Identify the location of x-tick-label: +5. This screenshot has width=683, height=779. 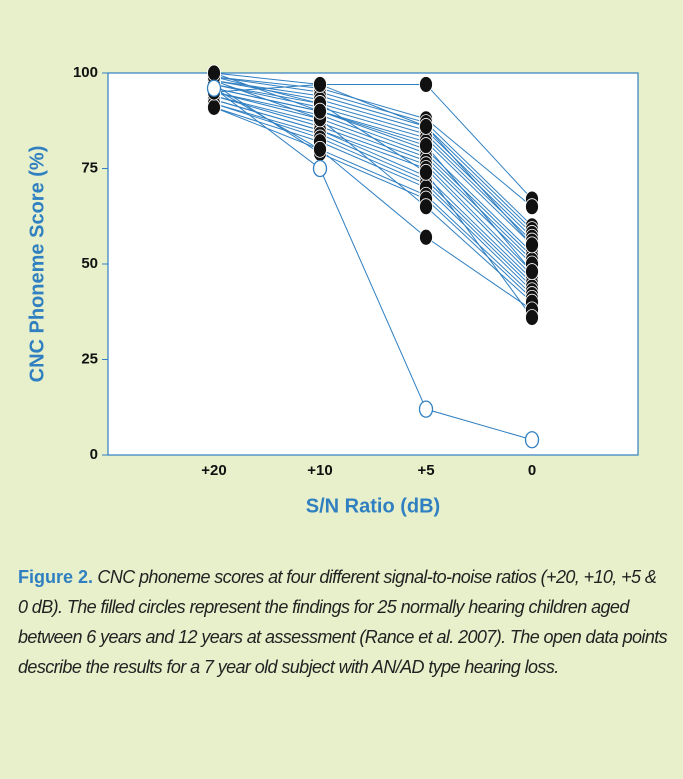
(425, 470).